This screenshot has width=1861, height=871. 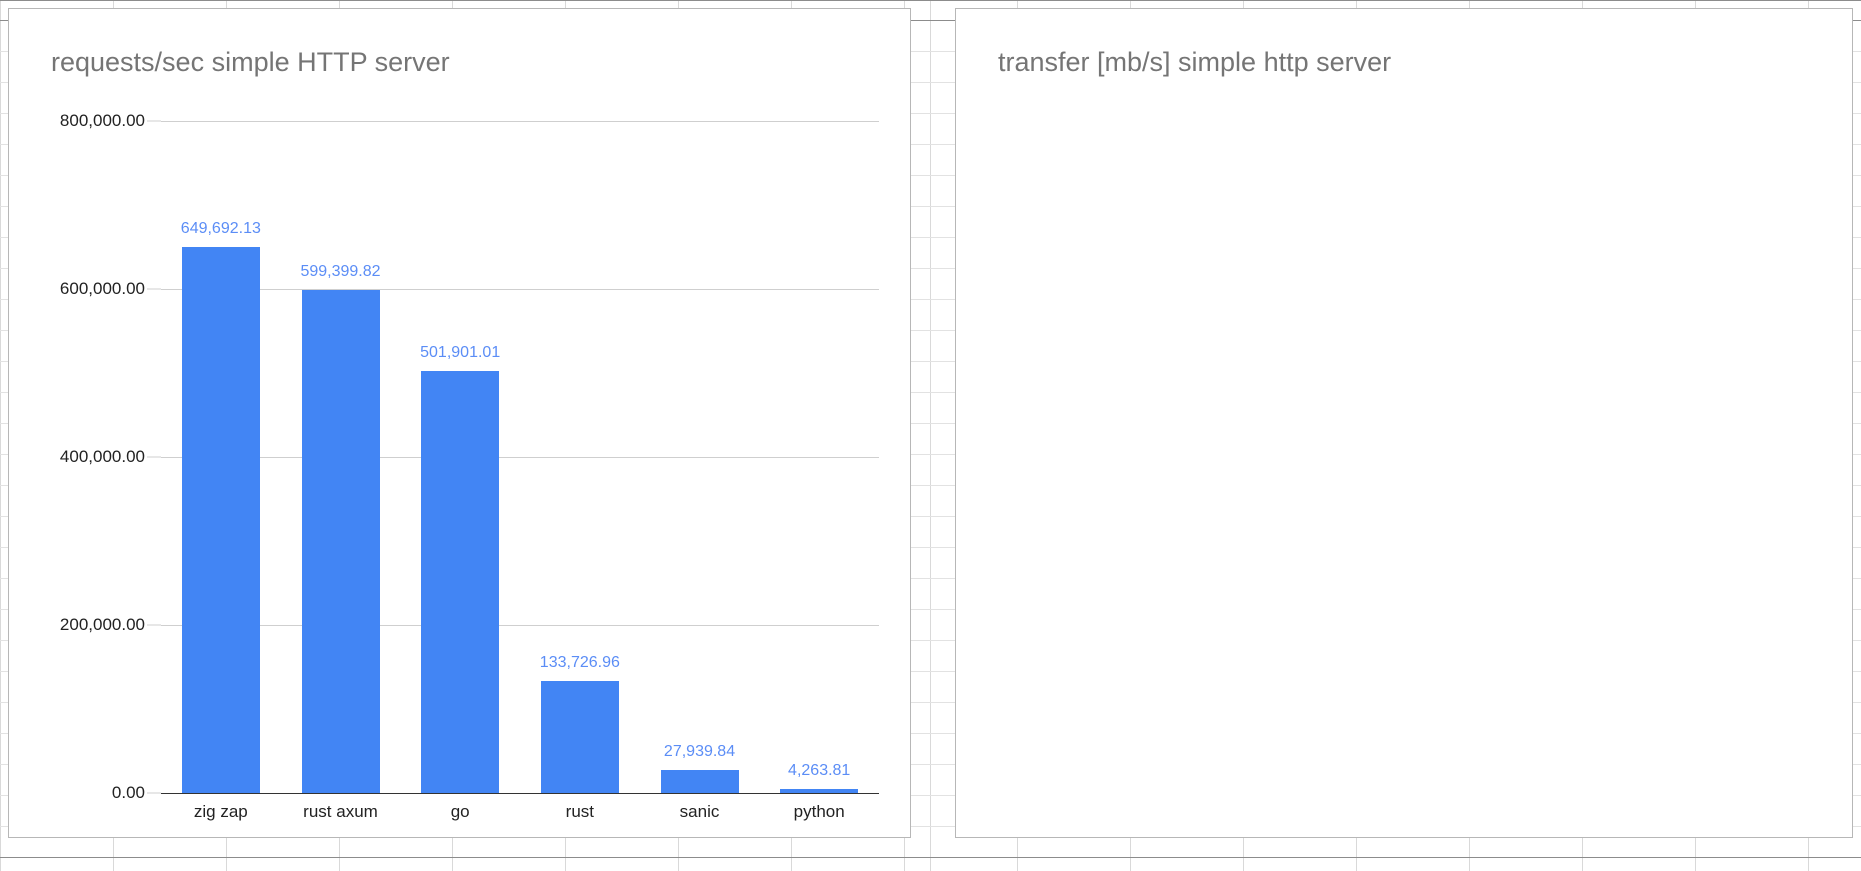 I want to click on chart-title: requests/sec simple HTTP server, so click(x=250, y=62).